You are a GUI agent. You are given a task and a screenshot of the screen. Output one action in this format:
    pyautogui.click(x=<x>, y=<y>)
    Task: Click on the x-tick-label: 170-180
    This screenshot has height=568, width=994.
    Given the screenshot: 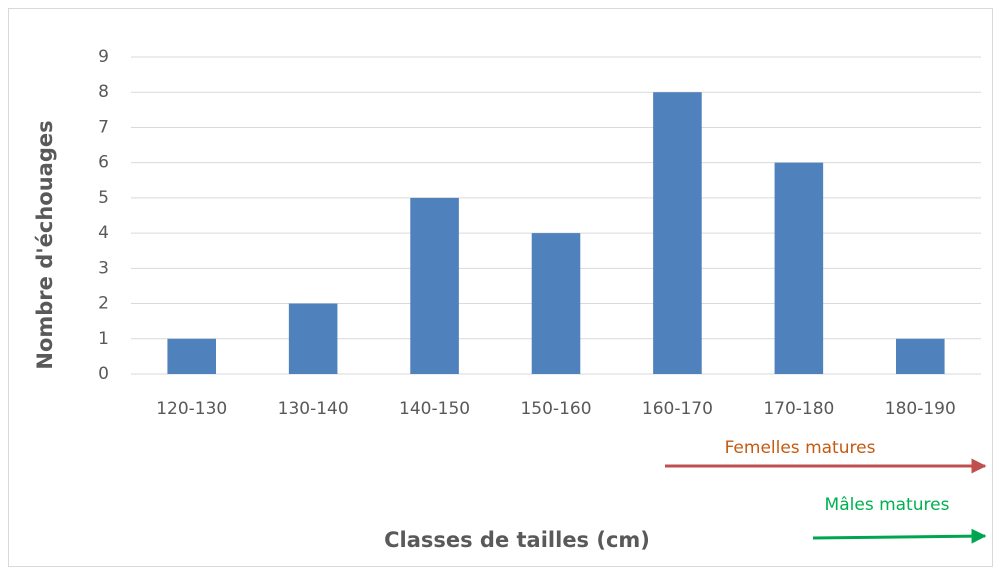 What is the action you would take?
    pyautogui.click(x=798, y=409)
    